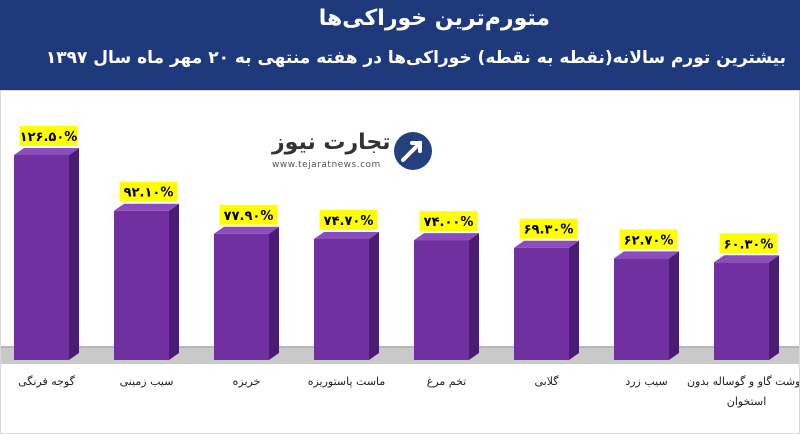 This screenshot has width=800, height=434. I want to click on value-label: ۷۷.۹۰%, so click(249, 216).